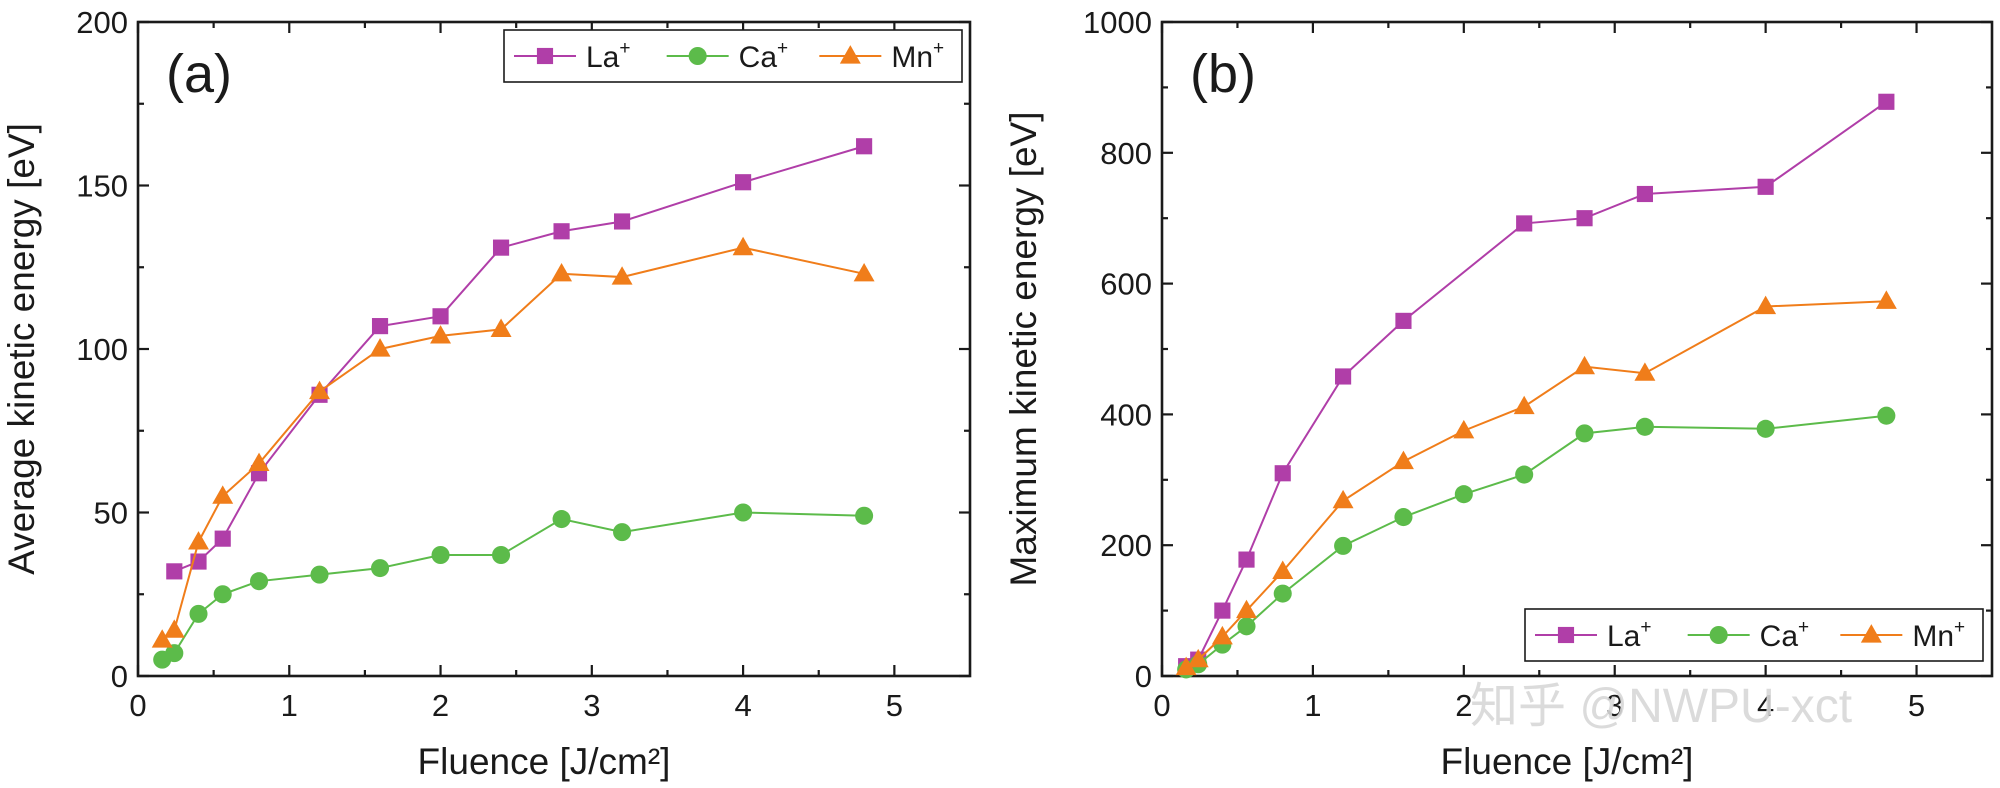  What do you see at coordinates (1126, 414) in the screenshot?
I see `y-tick-label: 400` at bounding box center [1126, 414].